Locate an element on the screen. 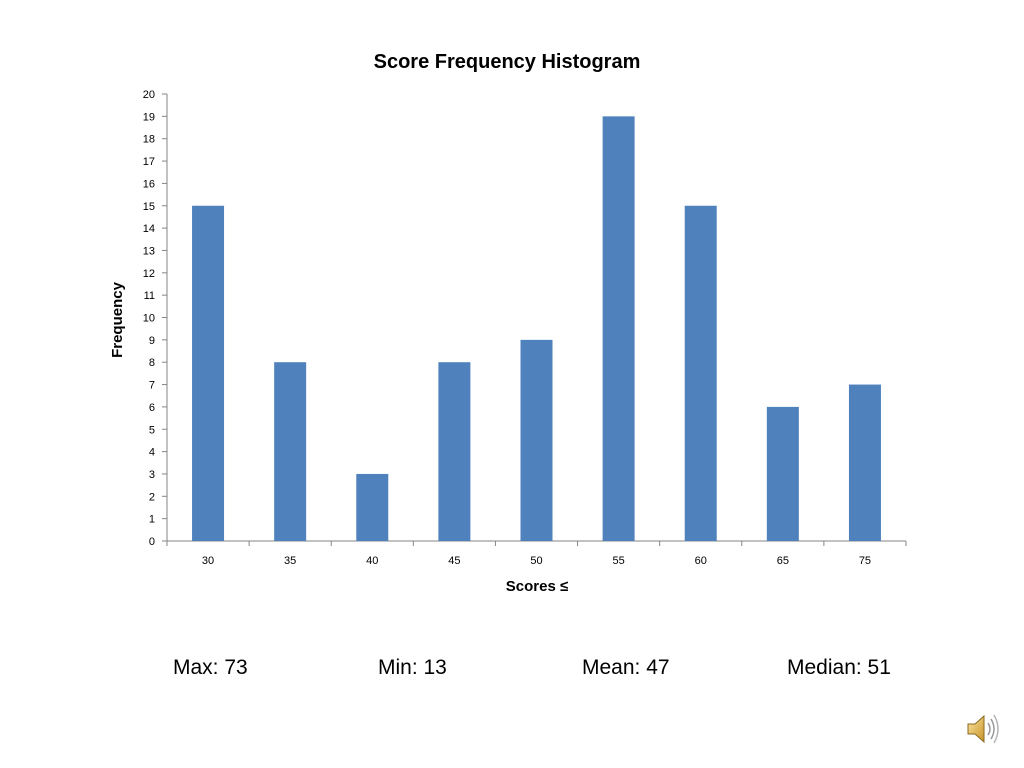  y-tick-label: 4 is located at coordinates (152, 453).